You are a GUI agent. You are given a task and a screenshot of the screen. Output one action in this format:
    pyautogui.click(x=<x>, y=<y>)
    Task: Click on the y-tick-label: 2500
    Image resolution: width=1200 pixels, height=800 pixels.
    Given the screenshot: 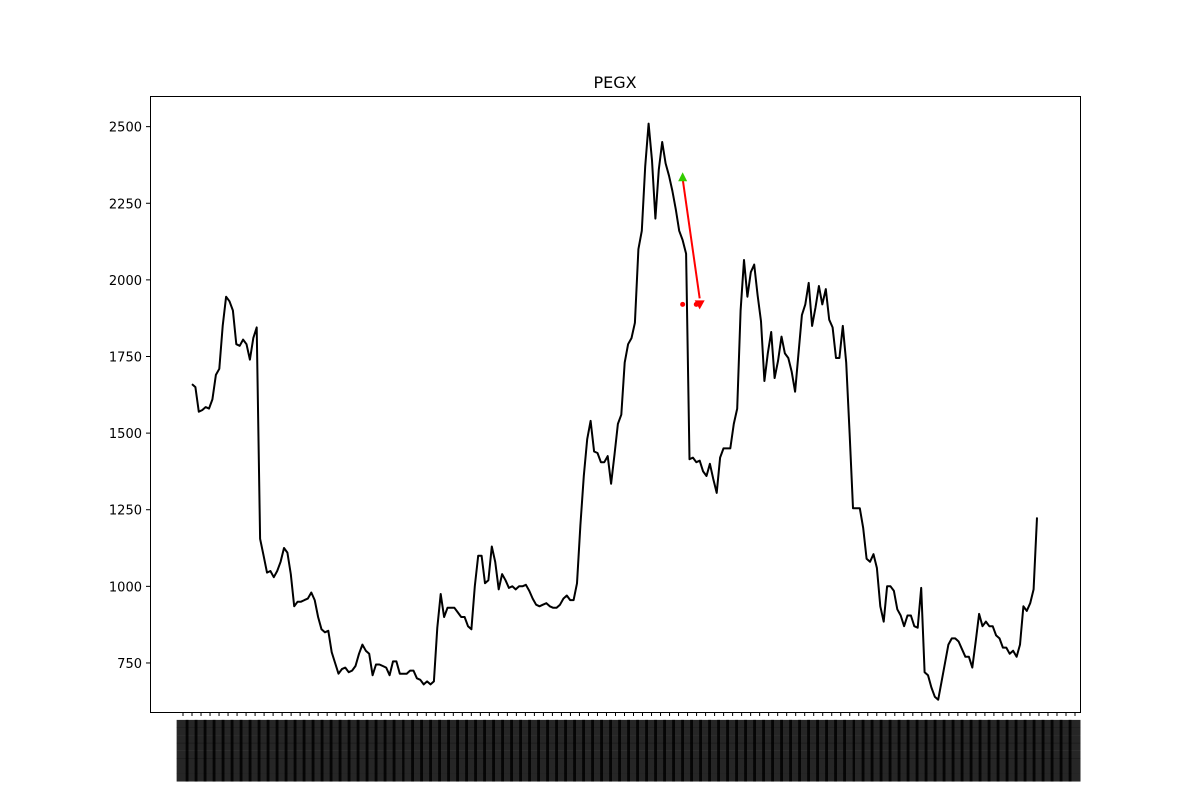 What is the action you would take?
    pyautogui.click(x=125, y=128)
    